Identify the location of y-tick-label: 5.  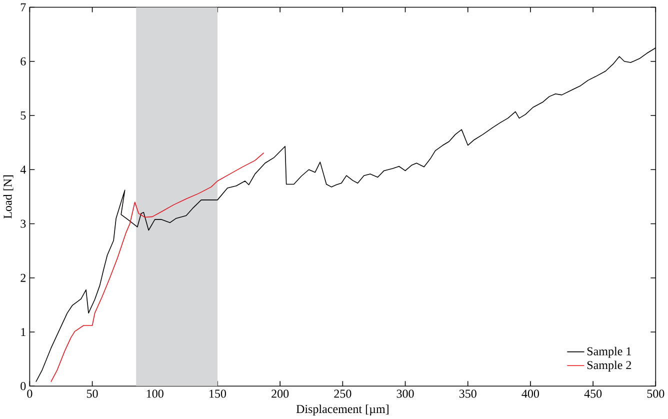
(23, 116).